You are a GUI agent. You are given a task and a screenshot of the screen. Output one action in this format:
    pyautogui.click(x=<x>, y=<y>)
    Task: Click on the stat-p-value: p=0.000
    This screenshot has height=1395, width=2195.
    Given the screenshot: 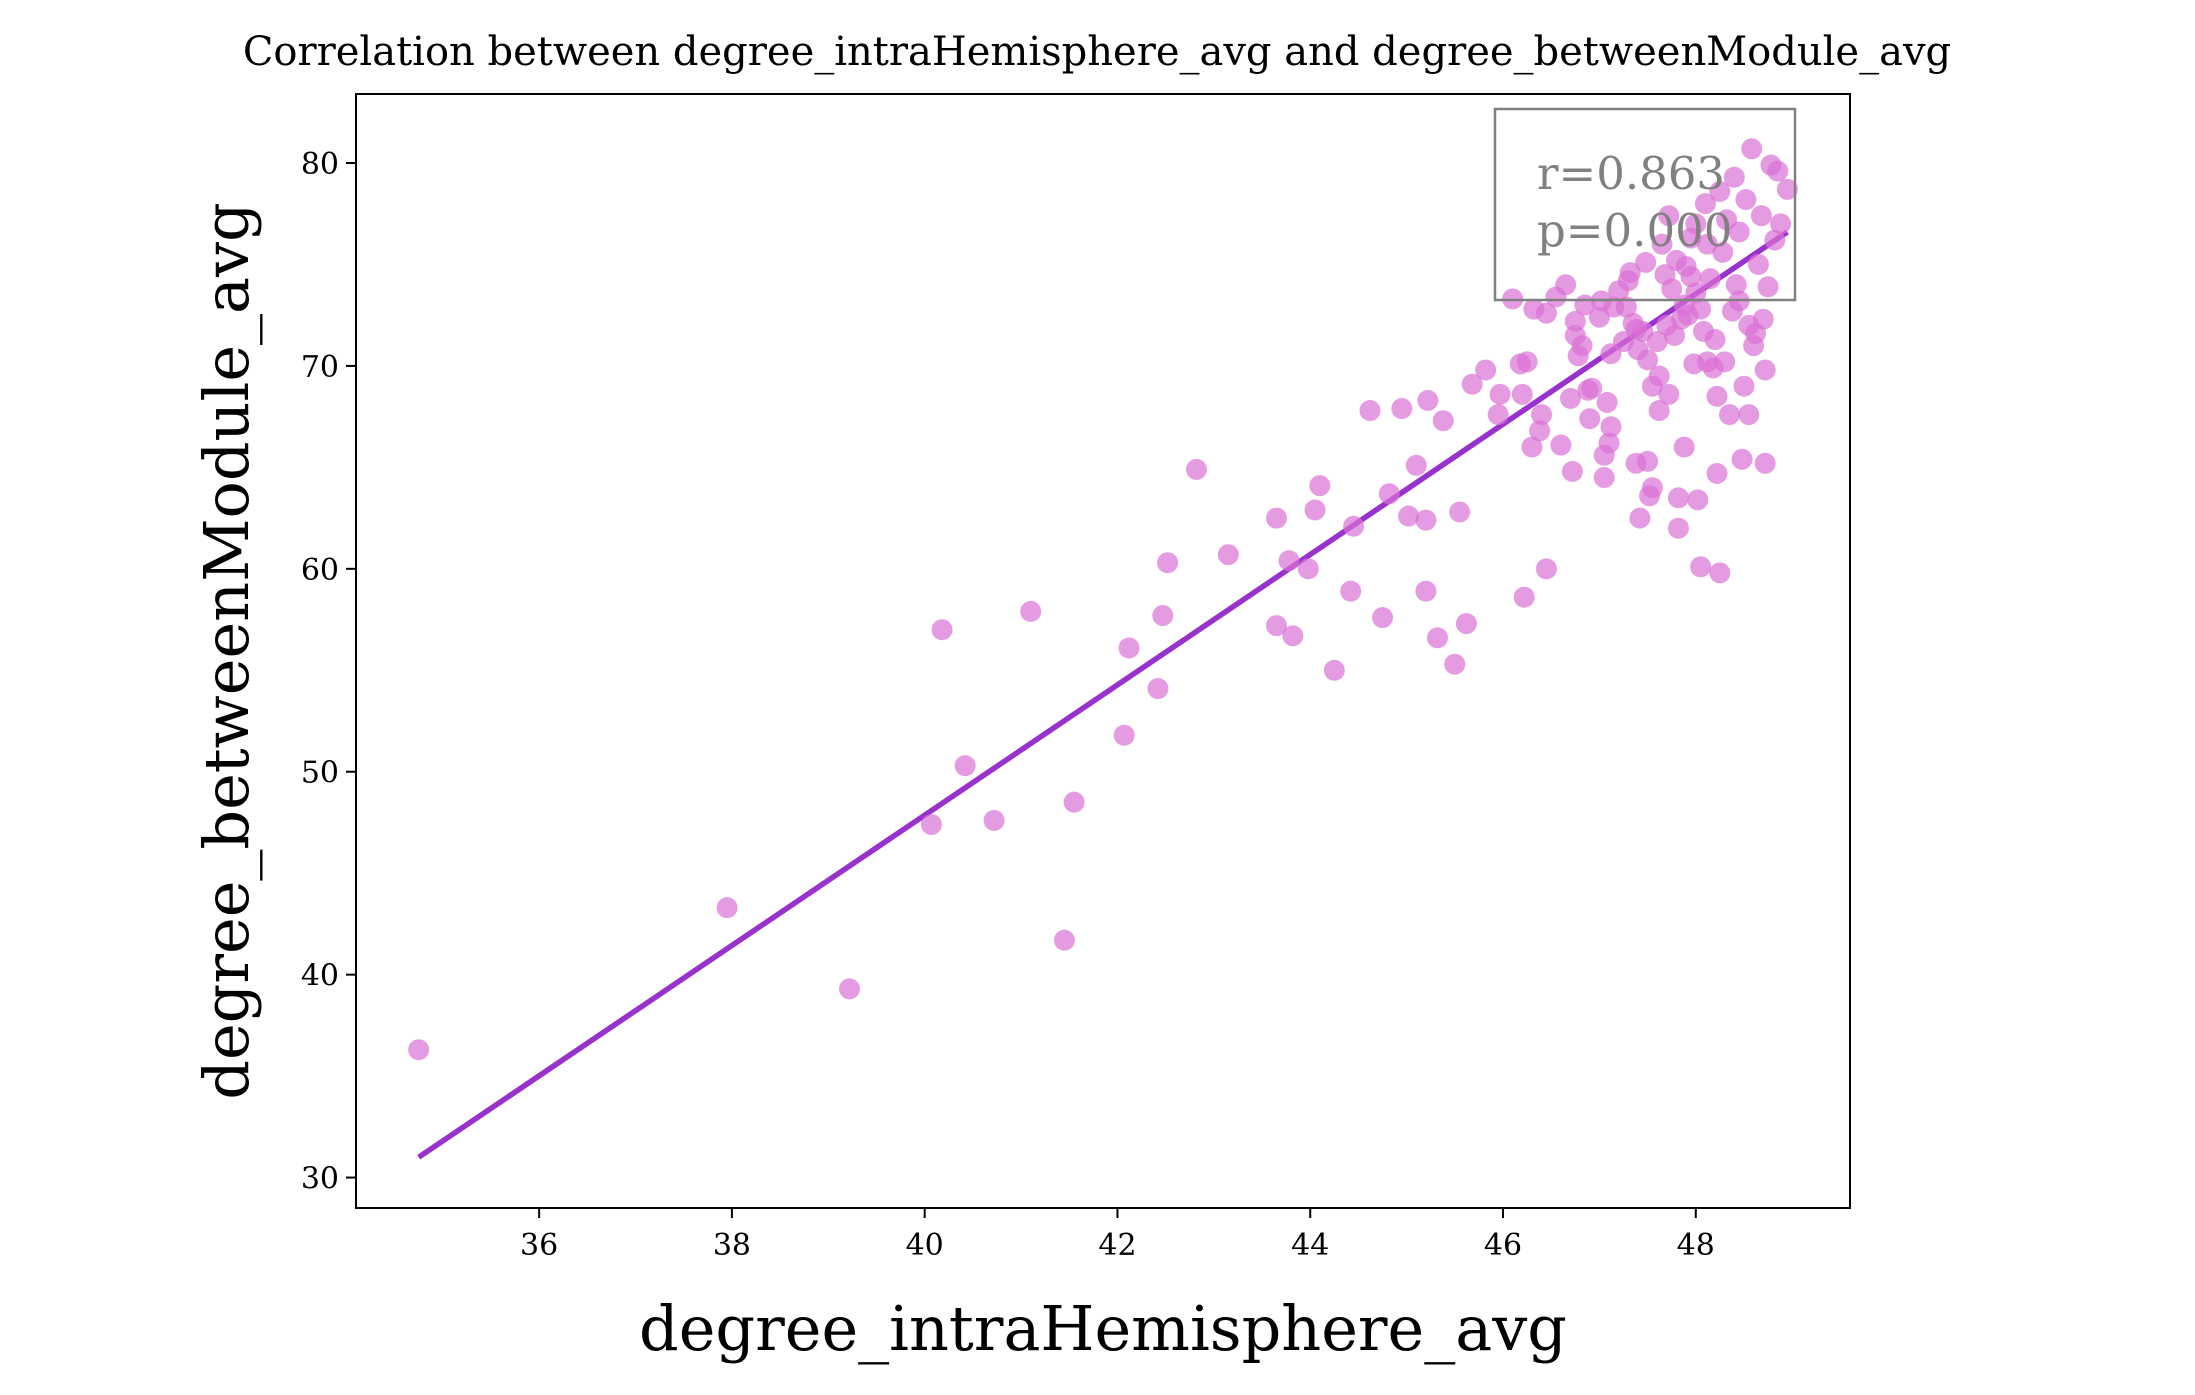 What is the action you would take?
    pyautogui.click(x=1634, y=230)
    